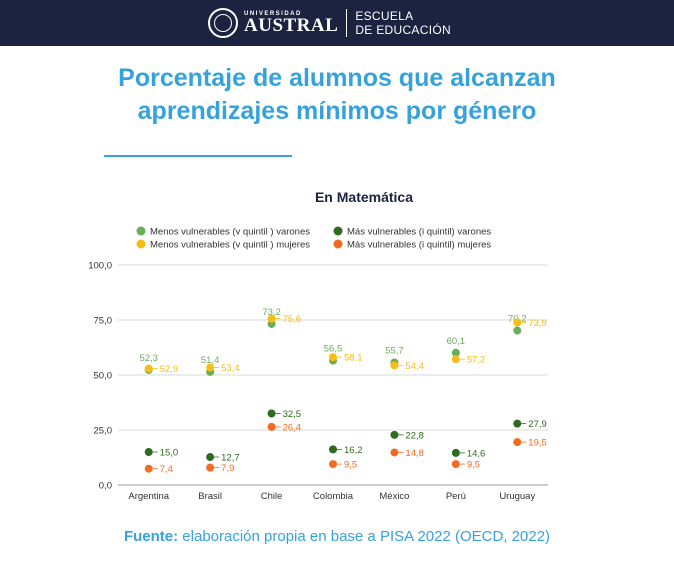 Image resolution: width=674 pixels, height=563 pixels. I want to click on series-group: 7,4 7,9 26,4 9,5 14,8 9,5 19,5, so click(345, 448).